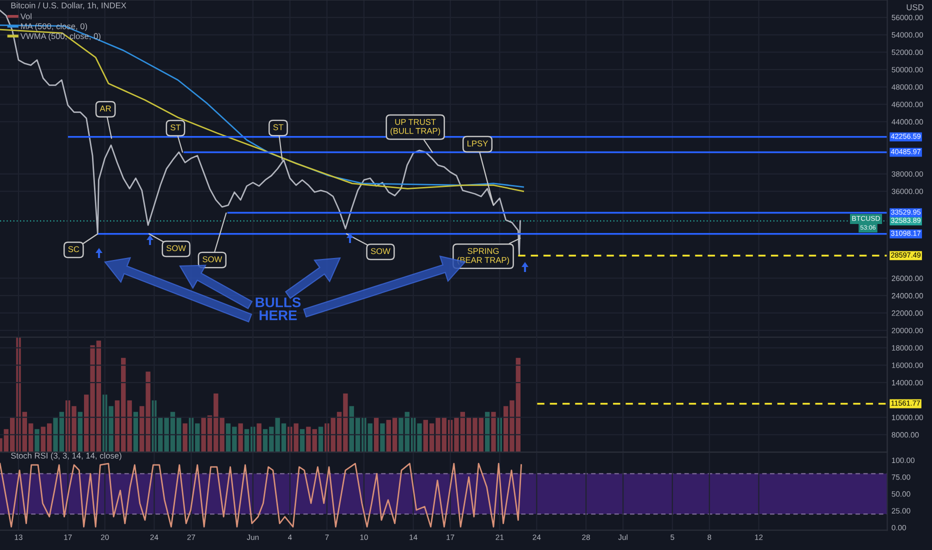 The image size is (932, 550). I want to click on annotation: AR, so click(105, 109).